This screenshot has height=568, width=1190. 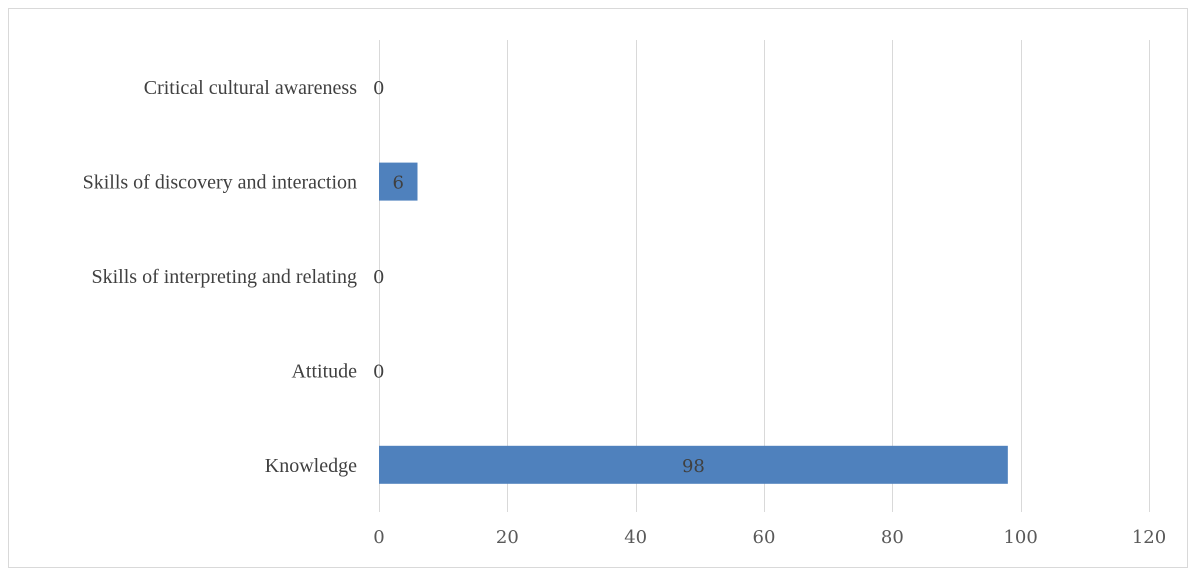 What do you see at coordinates (311, 466) in the screenshot?
I see `category-label-knowledge: Knowledge` at bounding box center [311, 466].